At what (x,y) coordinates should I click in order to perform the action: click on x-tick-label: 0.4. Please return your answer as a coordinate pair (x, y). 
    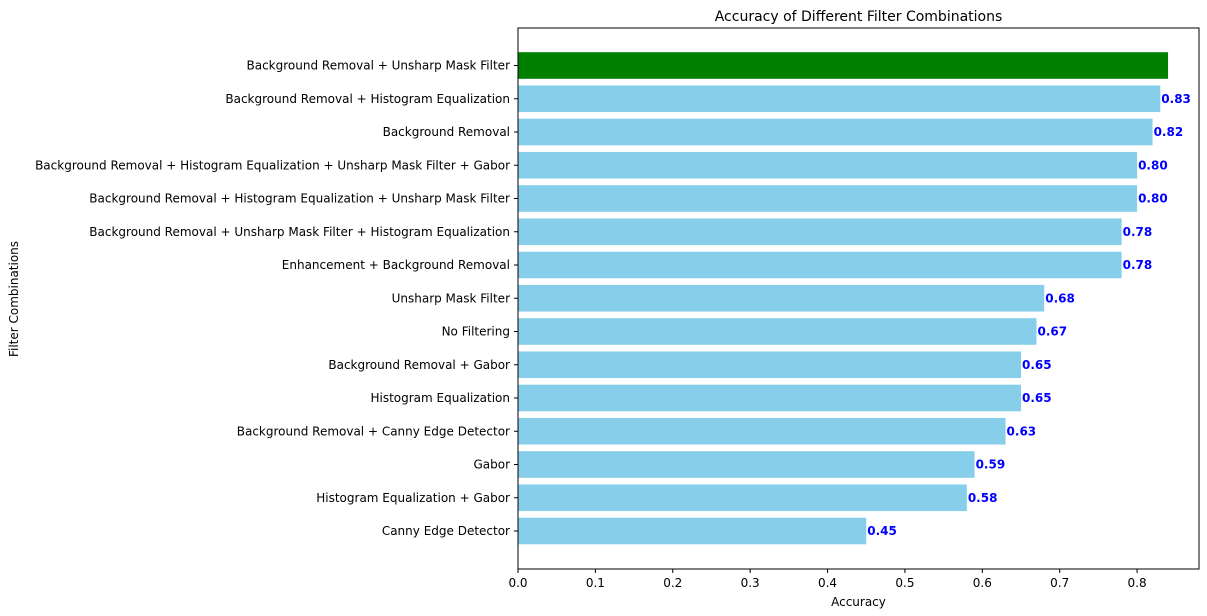
    Looking at the image, I should click on (827, 583).